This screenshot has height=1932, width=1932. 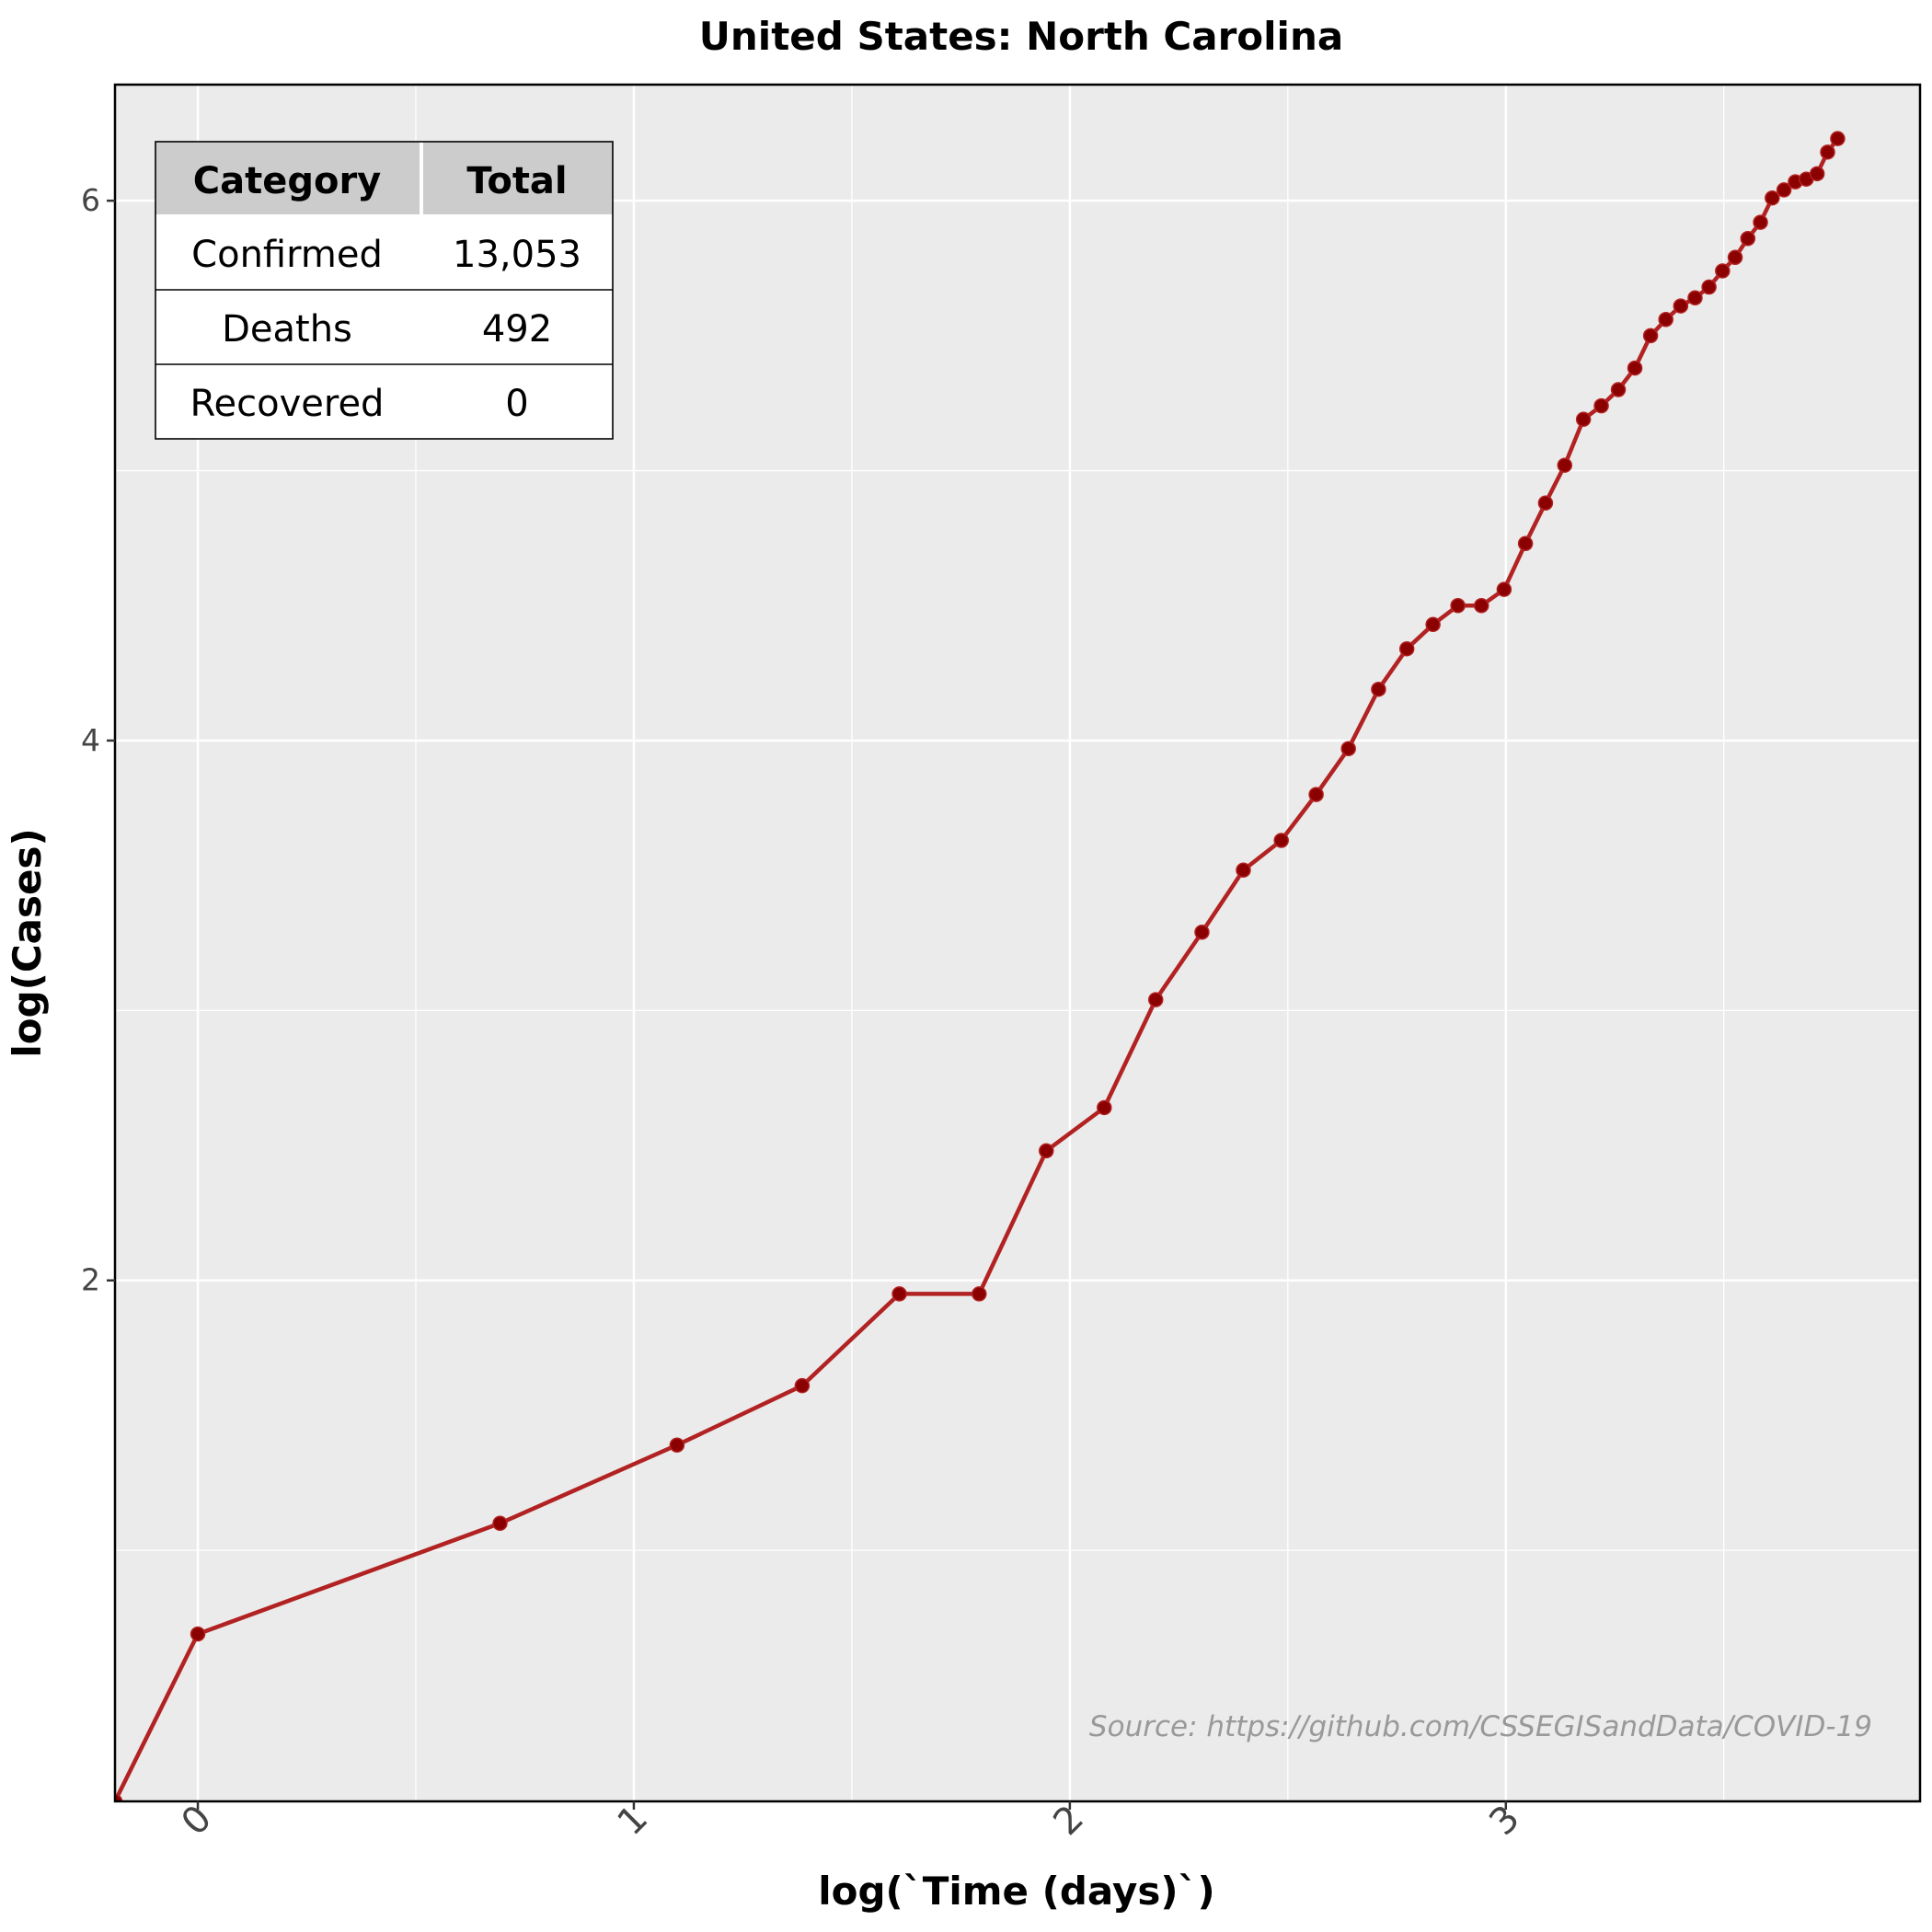 What do you see at coordinates (1068, 1821) in the screenshot?
I see `x-tick-label: 2` at bounding box center [1068, 1821].